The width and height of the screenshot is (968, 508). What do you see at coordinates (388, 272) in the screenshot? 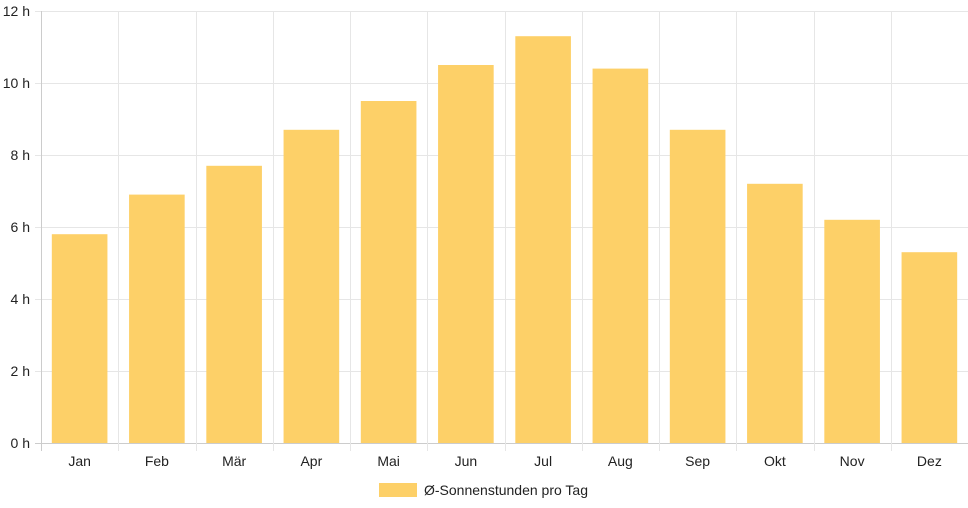
I see `bar-mai` at bounding box center [388, 272].